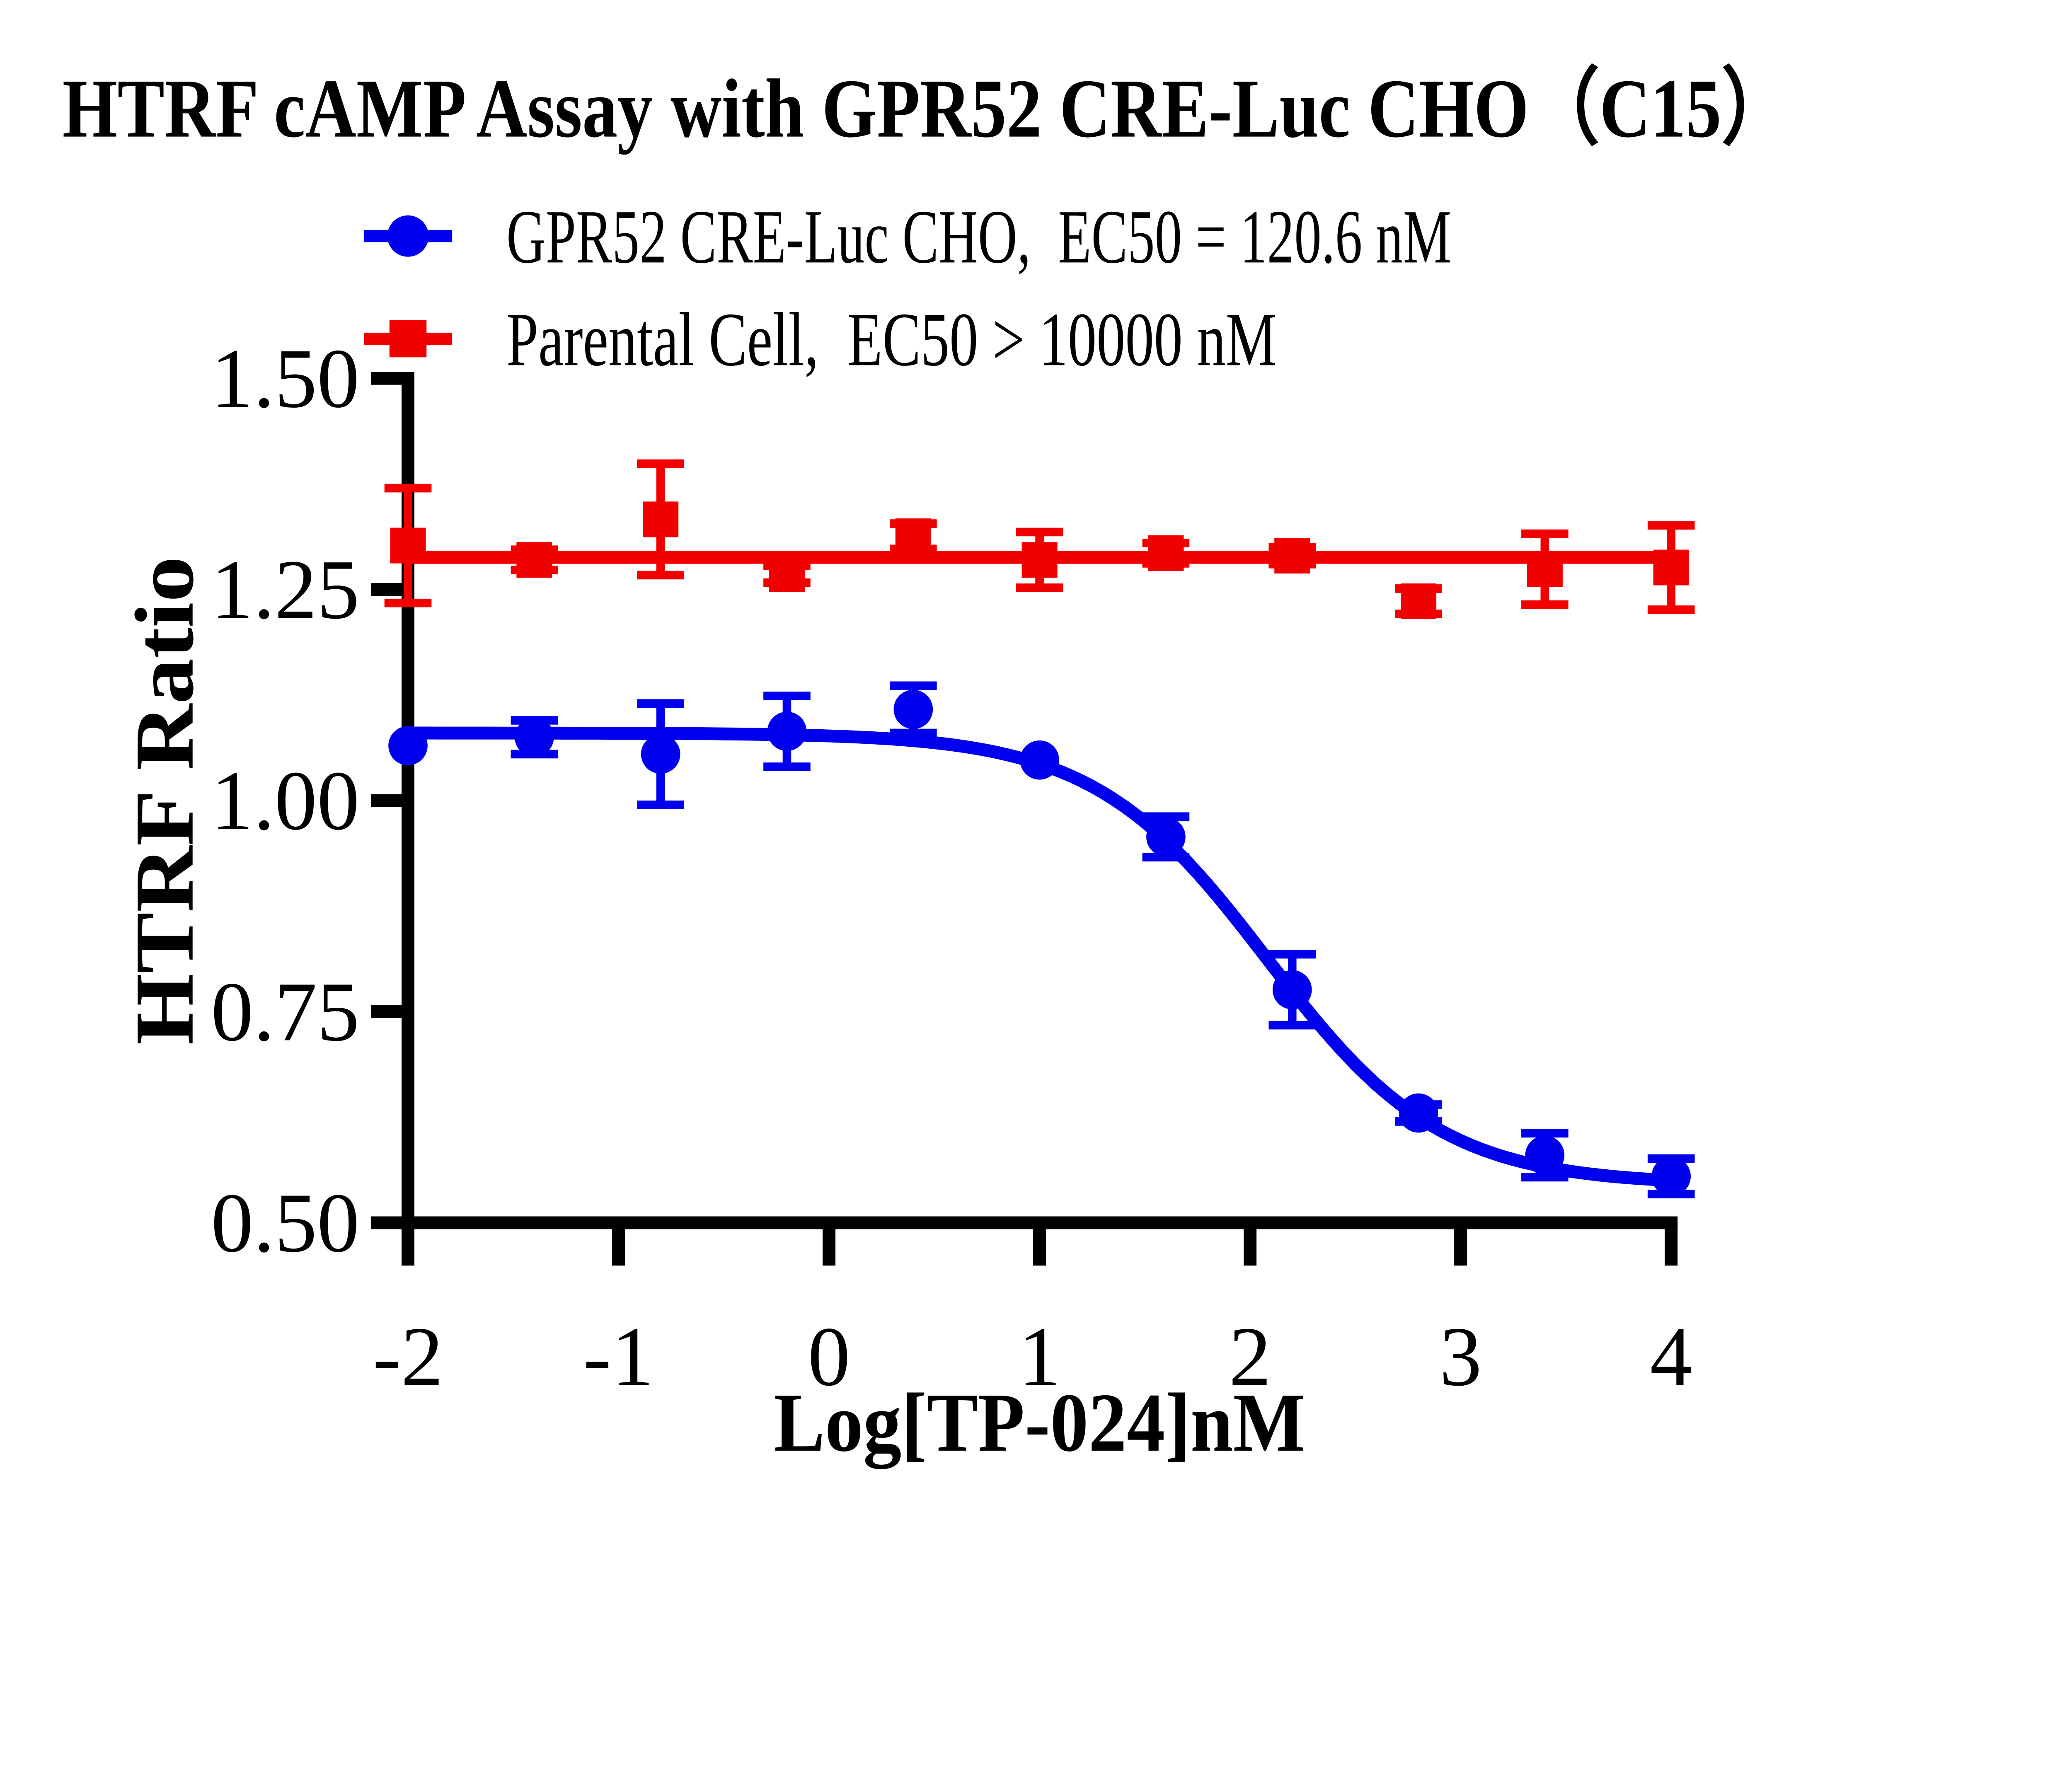 Image resolution: width=2072 pixels, height=1776 pixels. I want to click on x-tick-label: 1, so click(1039, 1356).